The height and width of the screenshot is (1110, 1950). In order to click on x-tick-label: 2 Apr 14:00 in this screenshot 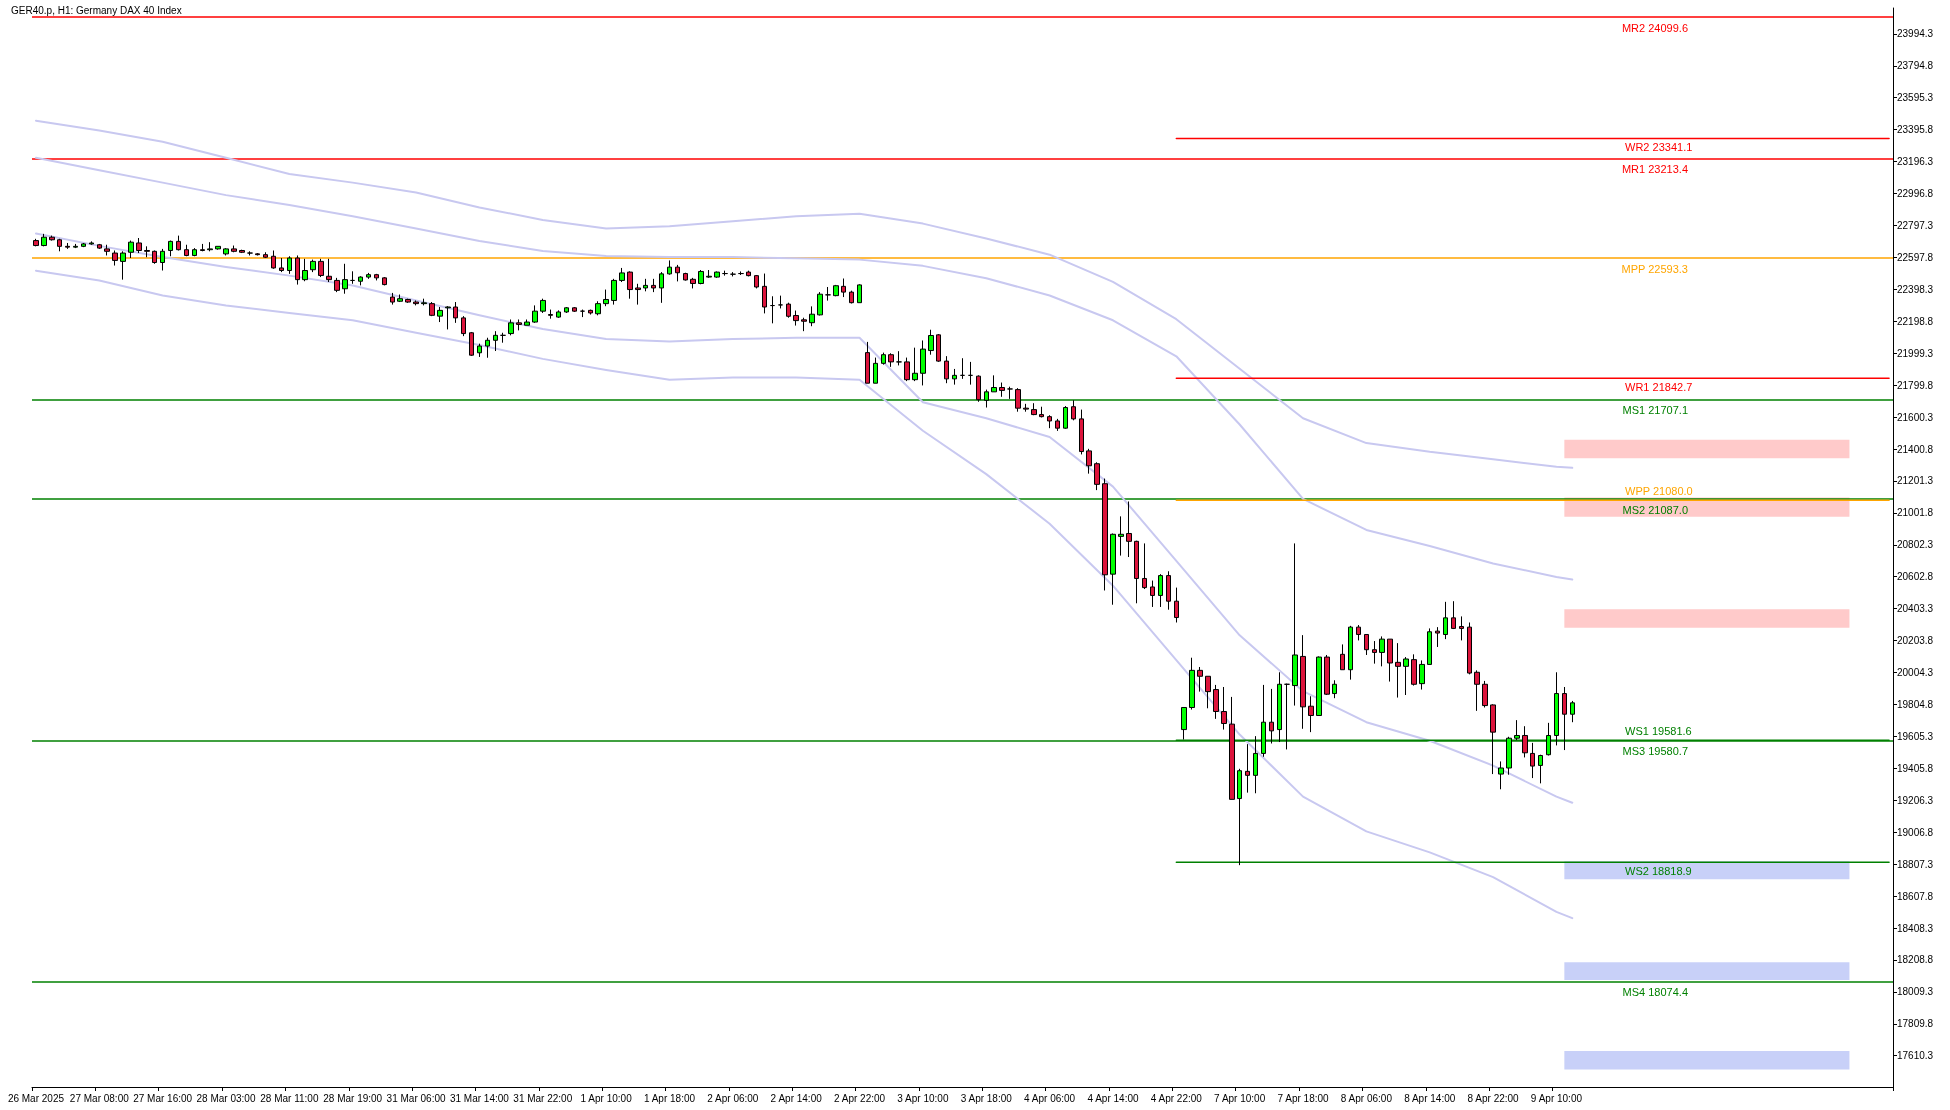, I will do `click(796, 1098)`.